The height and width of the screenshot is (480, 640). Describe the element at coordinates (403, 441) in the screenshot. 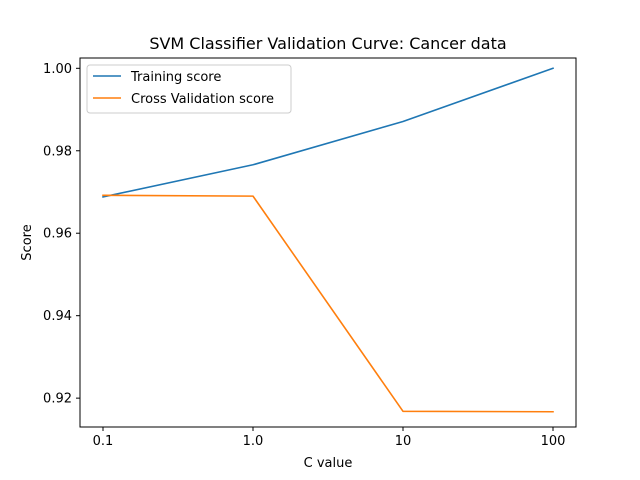

I see `x-tick-label: 10` at that location.